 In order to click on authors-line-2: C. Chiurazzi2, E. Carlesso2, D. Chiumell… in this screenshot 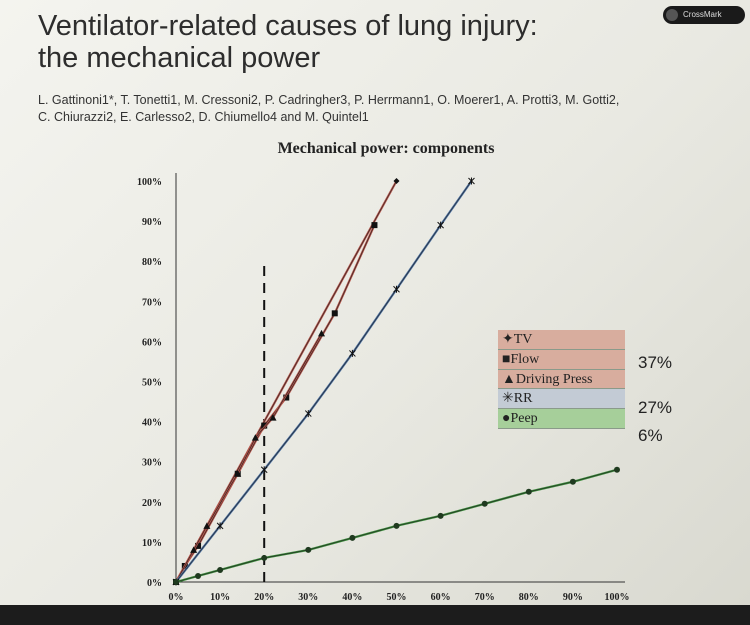, I will do `click(203, 117)`.